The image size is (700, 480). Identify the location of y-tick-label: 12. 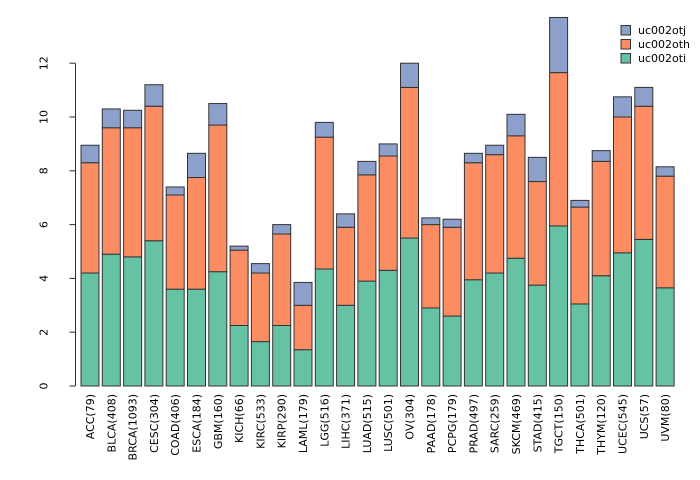
(44, 63).